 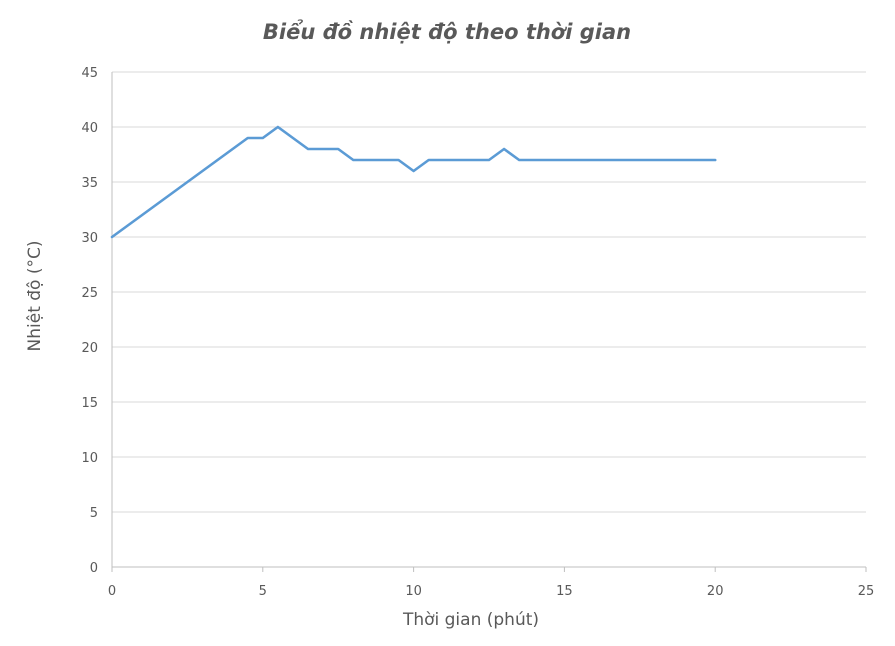 What do you see at coordinates (866, 591) in the screenshot?
I see `x-tick-label: 25` at bounding box center [866, 591].